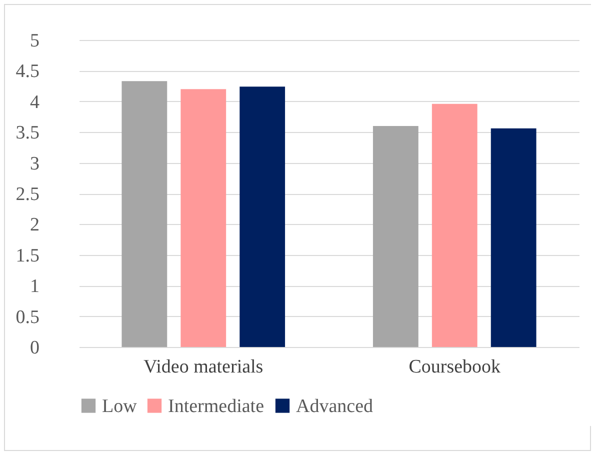 The image size is (597, 457). What do you see at coordinates (35, 348) in the screenshot?
I see `y-tick-label: 0` at bounding box center [35, 348].